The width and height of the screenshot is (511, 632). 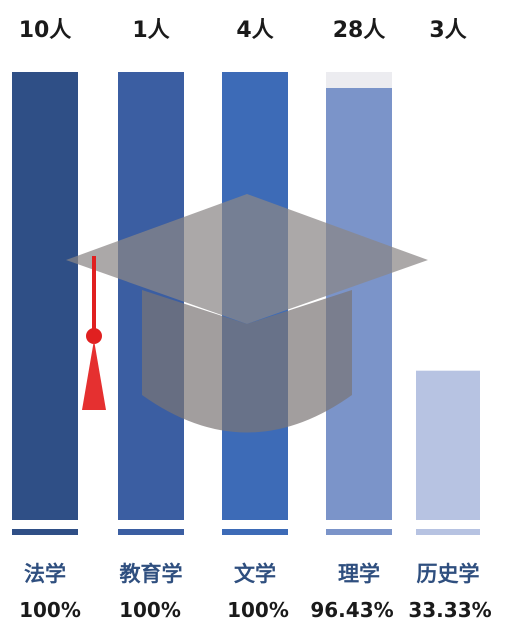 I want to click on tassel-knob-icon, so click(x=94, y=336).